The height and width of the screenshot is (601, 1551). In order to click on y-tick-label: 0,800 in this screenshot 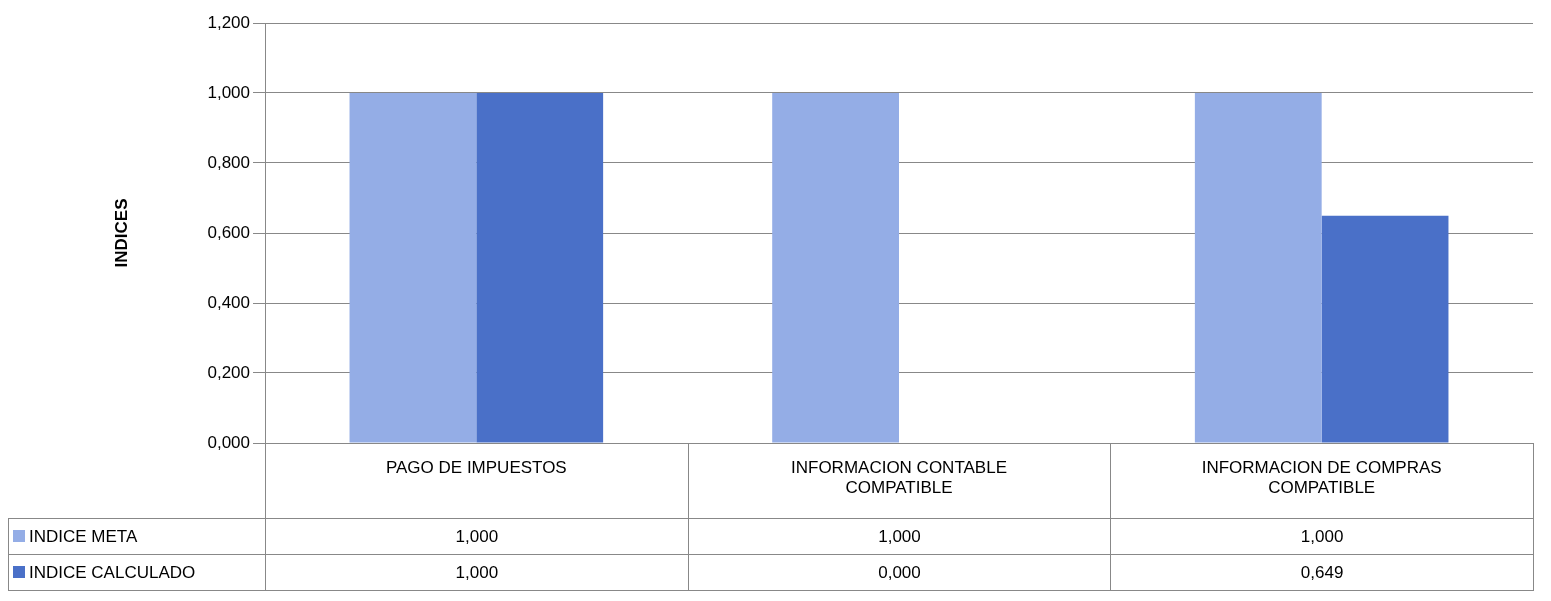, I will do `click(228, 162)`.